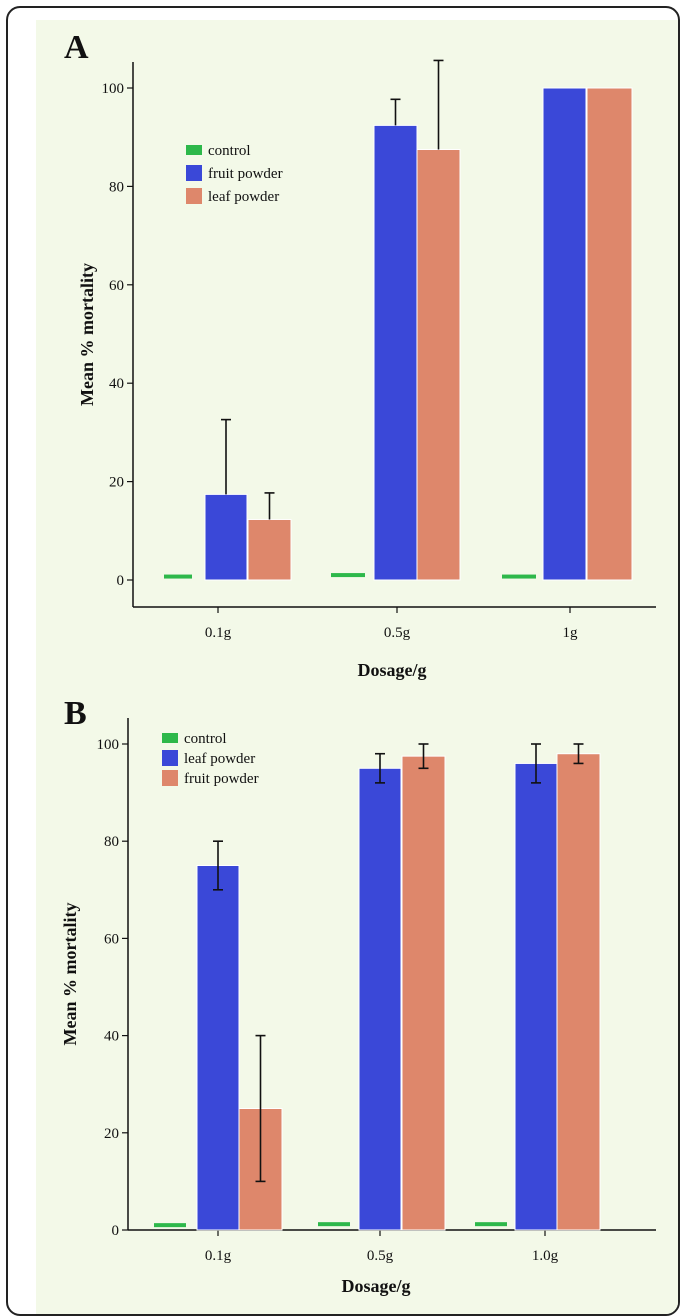 Image resolution: width=688 pixels, height=1316 pixels. Describe the element at coordinates (76, 47) in the screenshot. I see `panel-letter: A` at that location.